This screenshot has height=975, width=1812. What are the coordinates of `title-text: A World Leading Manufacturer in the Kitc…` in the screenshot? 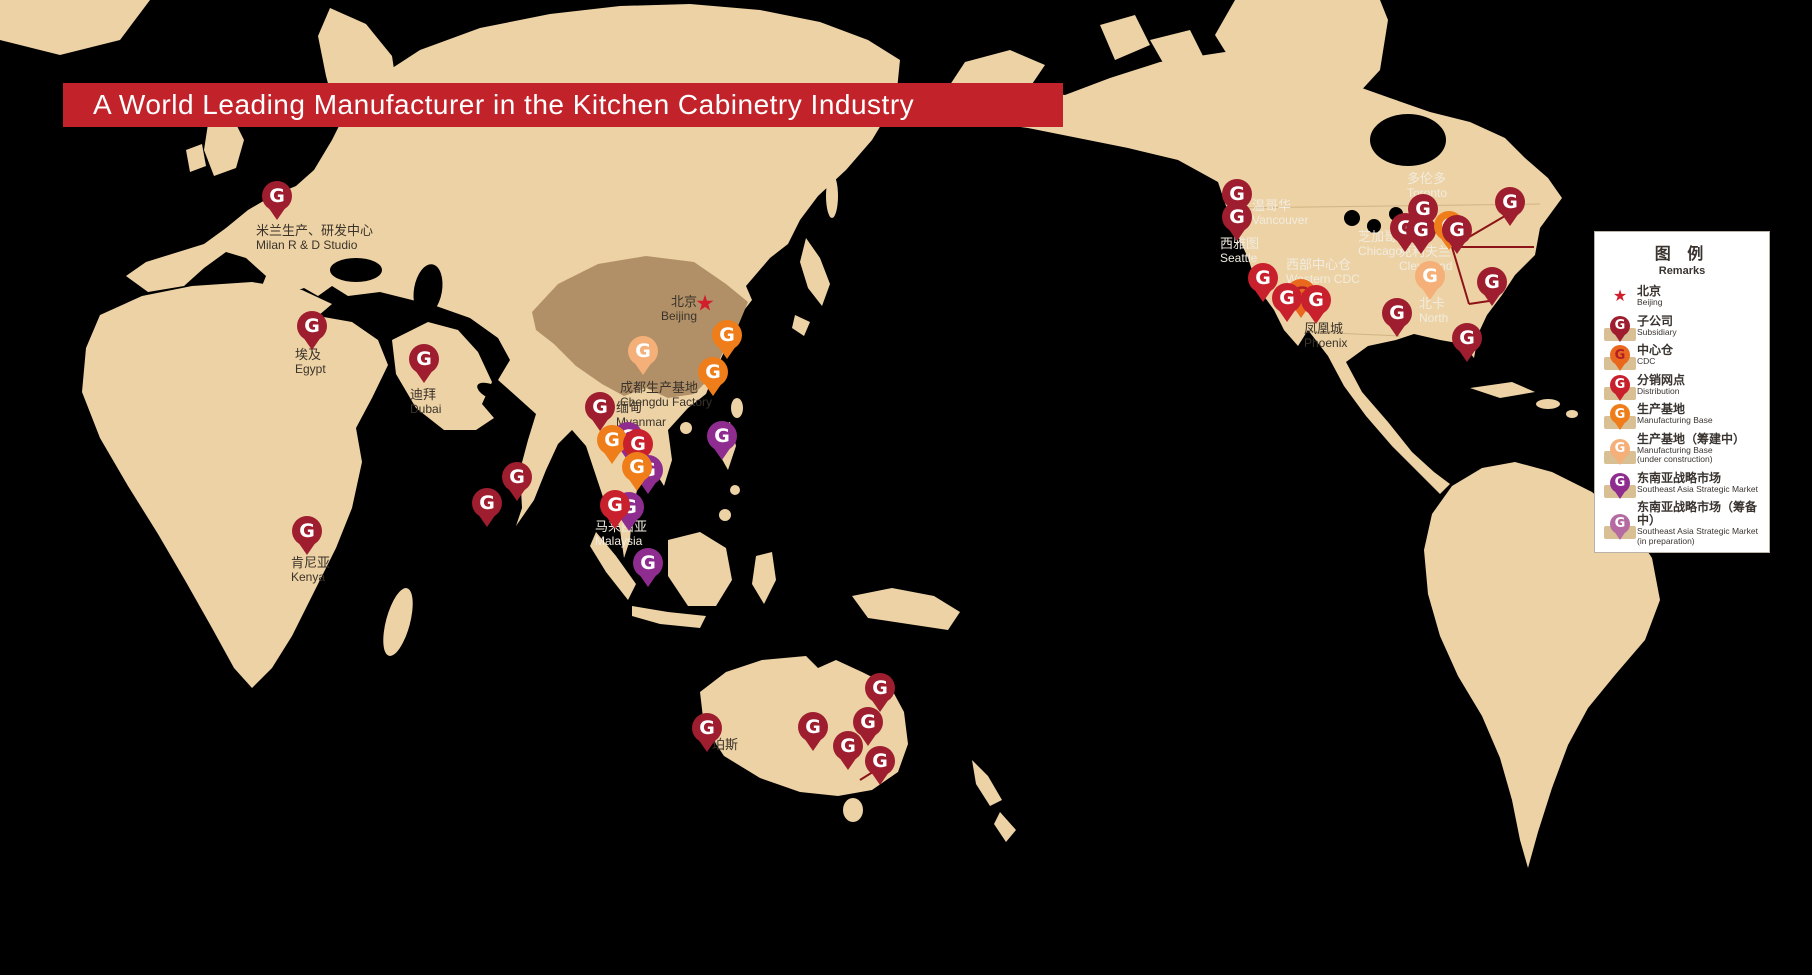 It's located at (504, 104).